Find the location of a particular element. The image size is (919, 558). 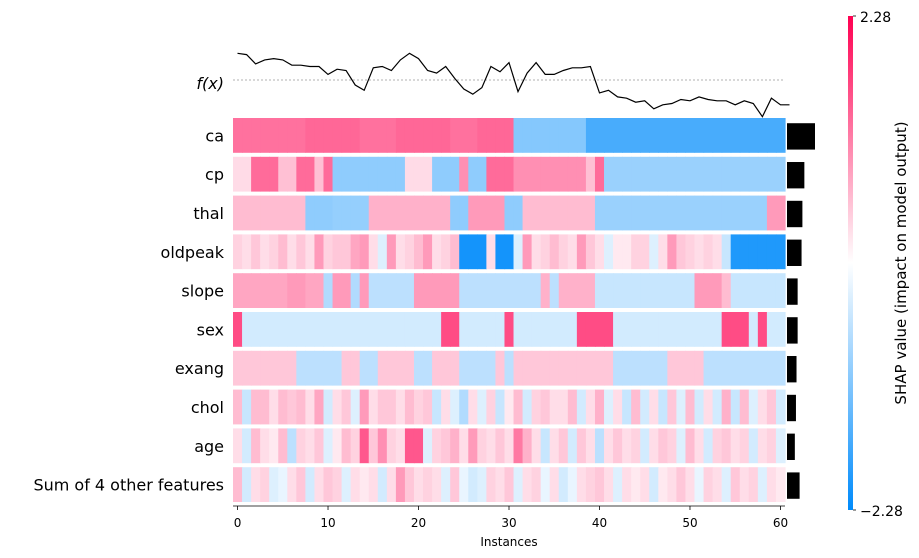

x-tick-label: 10 is located at coordinates (327, 523).